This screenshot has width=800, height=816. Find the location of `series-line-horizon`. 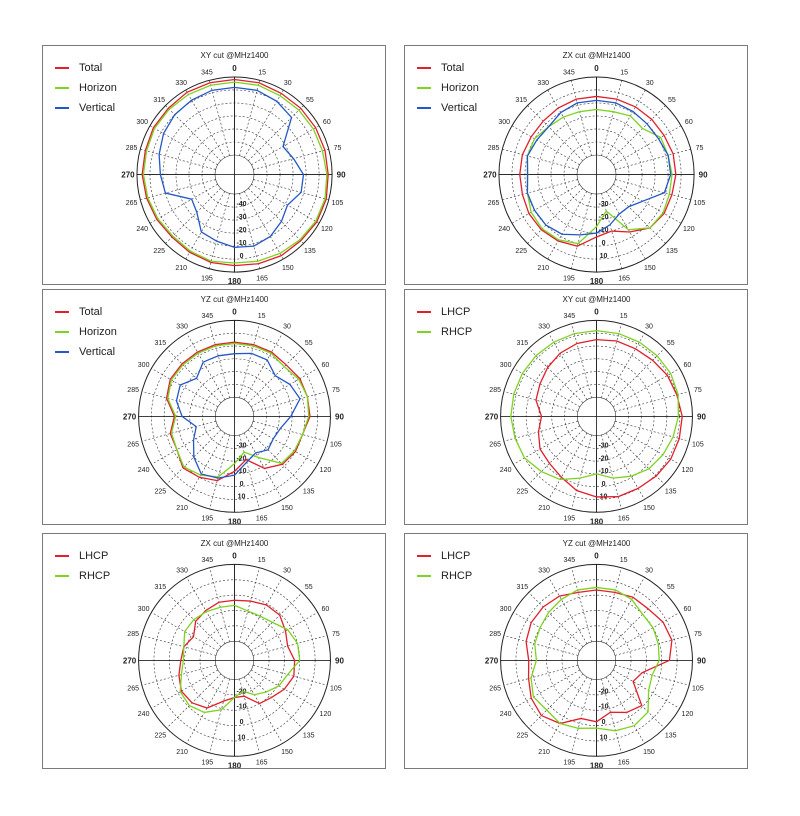

series-line-horizon is located at coordinates (235, 172).